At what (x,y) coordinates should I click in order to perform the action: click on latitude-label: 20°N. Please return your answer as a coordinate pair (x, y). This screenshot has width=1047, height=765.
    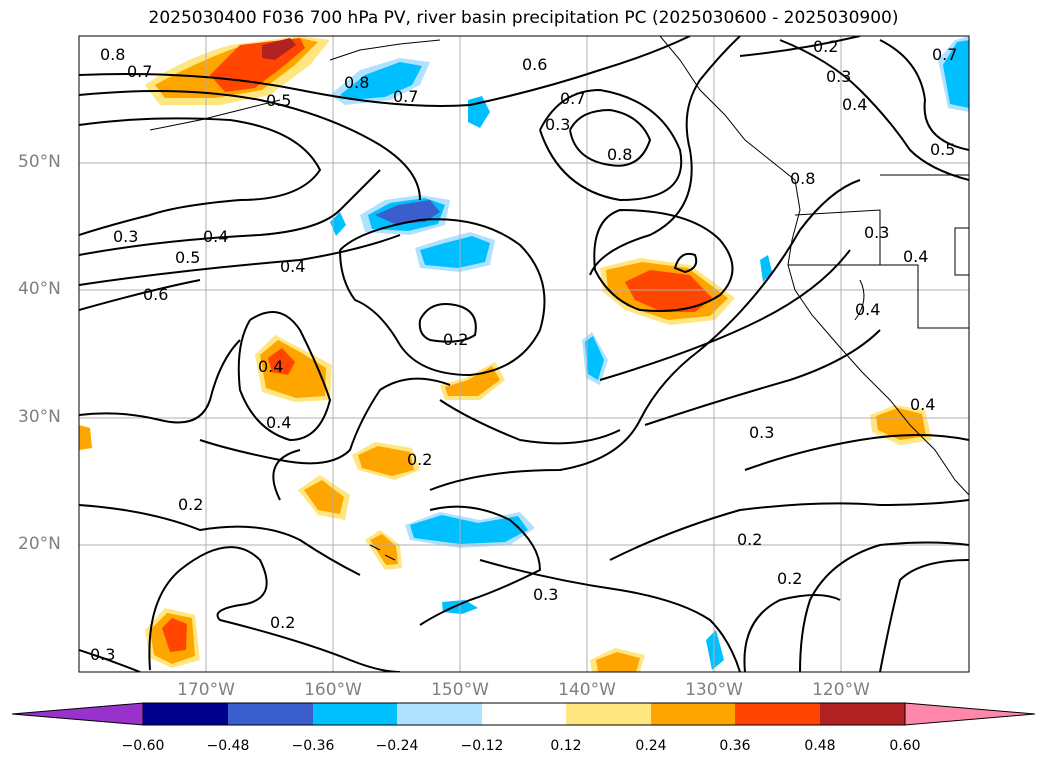
    Looking at the image, I should click on (39, 544).